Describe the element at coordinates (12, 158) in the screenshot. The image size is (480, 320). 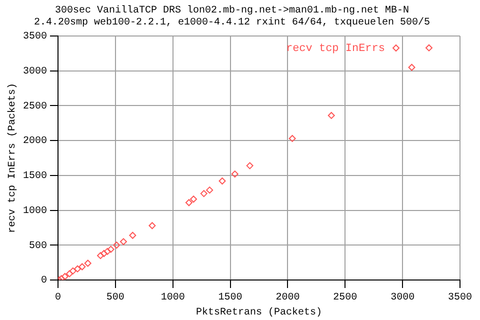
I see `y-axis-title: recv tcp InErrs (Packets)` at that location.